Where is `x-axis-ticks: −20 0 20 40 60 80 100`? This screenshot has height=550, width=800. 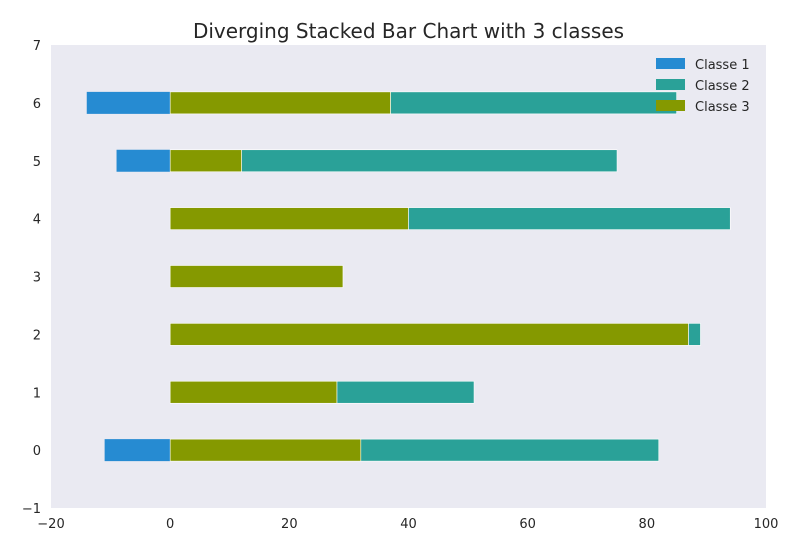 x-axis-ticks: −20 0 20 40 60 80 100 is located at coordinates (407, 524).